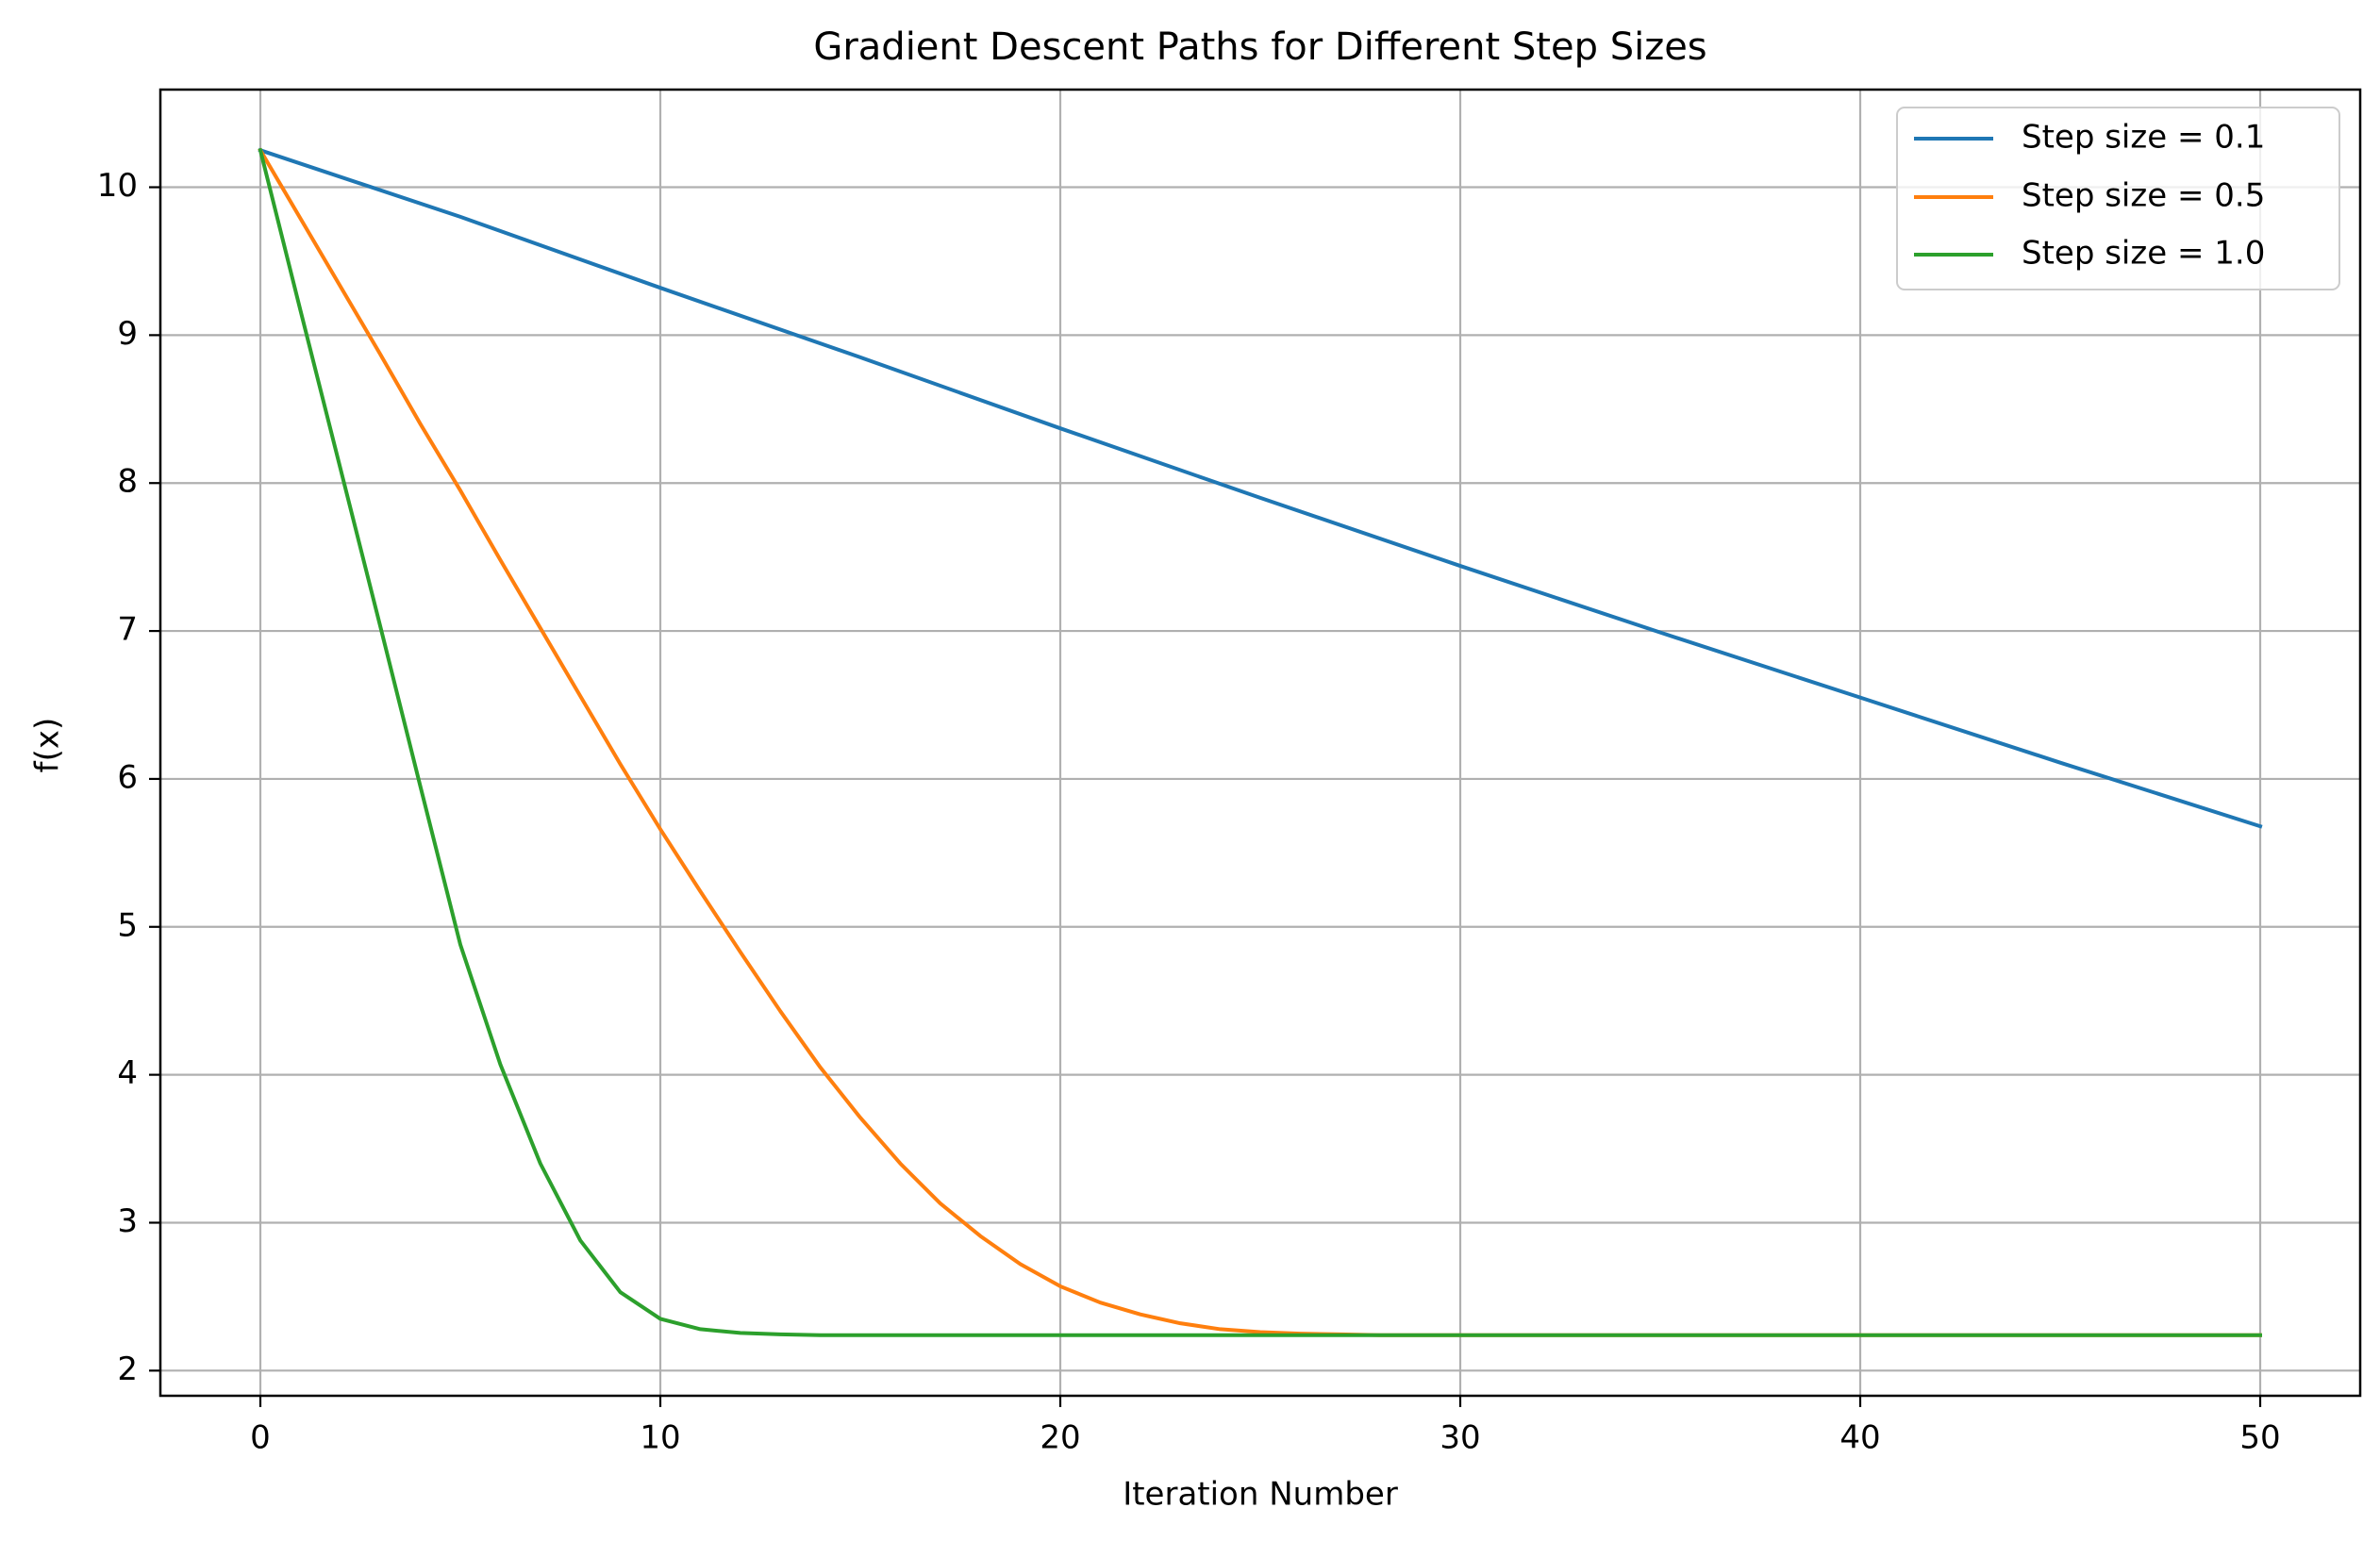  I want to click on y-tick-label-10: 10, so click(118, 186).